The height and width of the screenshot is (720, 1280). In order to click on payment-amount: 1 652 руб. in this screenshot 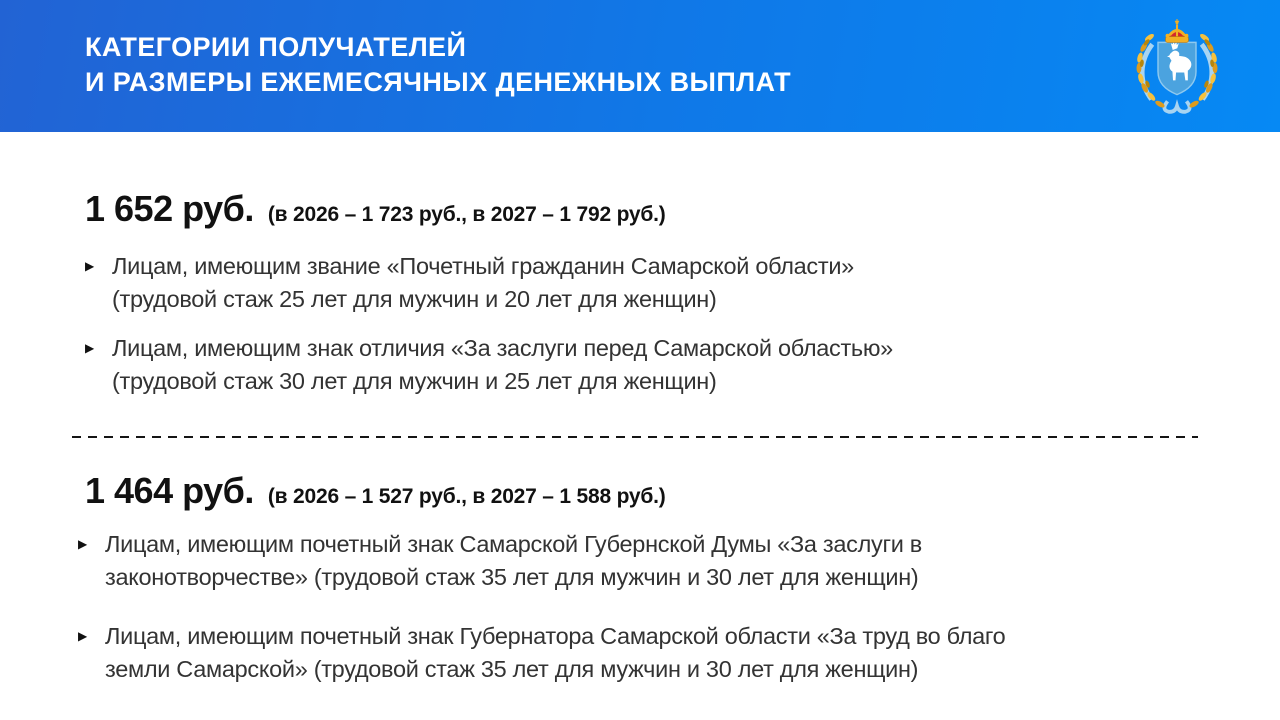, I will do `click(169, 208)`.